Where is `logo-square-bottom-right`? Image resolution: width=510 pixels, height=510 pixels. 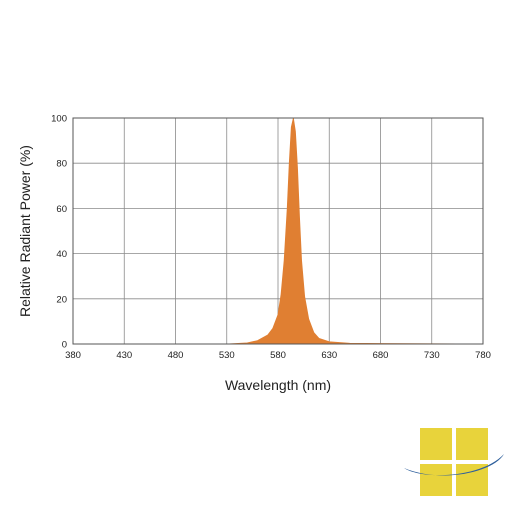
logo-square-bottom-right is located at coordinates (472, 480).